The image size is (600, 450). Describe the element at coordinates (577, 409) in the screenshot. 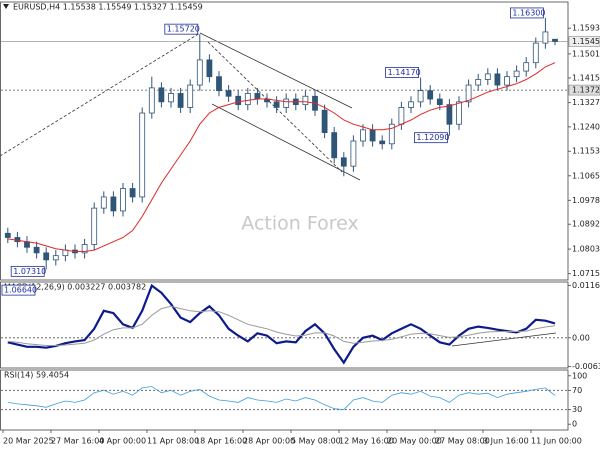

I see `y-tick-label: 30` at that location.